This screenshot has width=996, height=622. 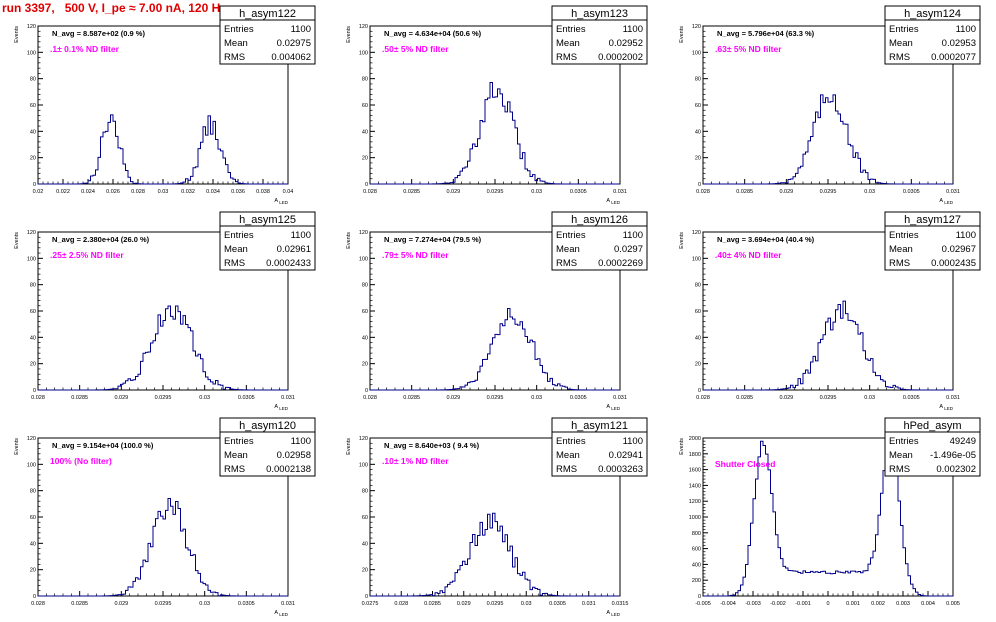 I want to click on x-tick-label: -0.002, so click(x=778, y=604).